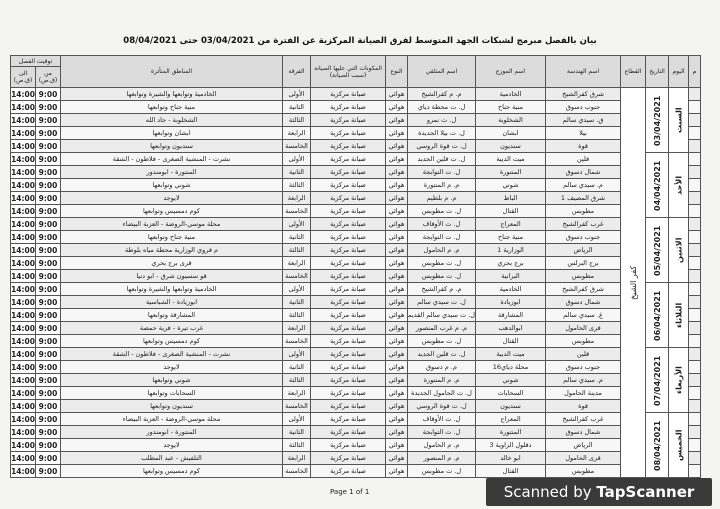 This screenshot has height=509, width=720. What do you see at coordinates (678, 120) in the screenshot?
I see `day-cell: السبت` at bounding box center [678, 120].